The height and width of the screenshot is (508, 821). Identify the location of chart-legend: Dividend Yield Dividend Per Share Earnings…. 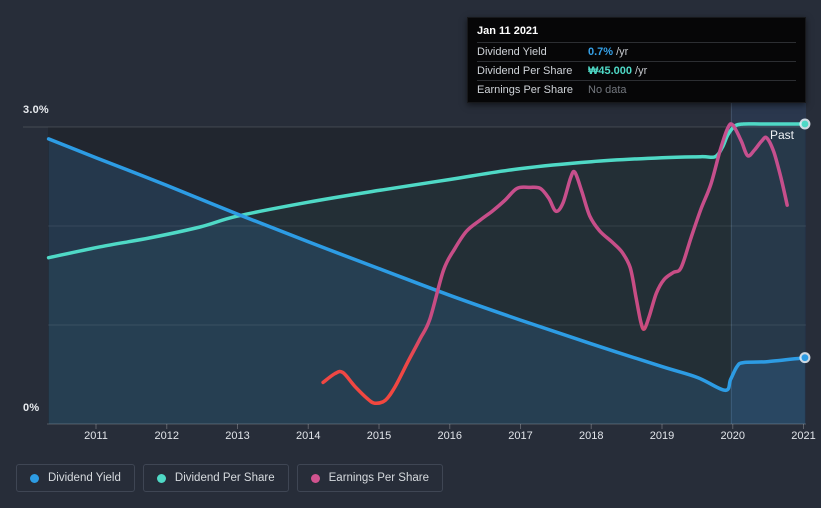
(229, 478).